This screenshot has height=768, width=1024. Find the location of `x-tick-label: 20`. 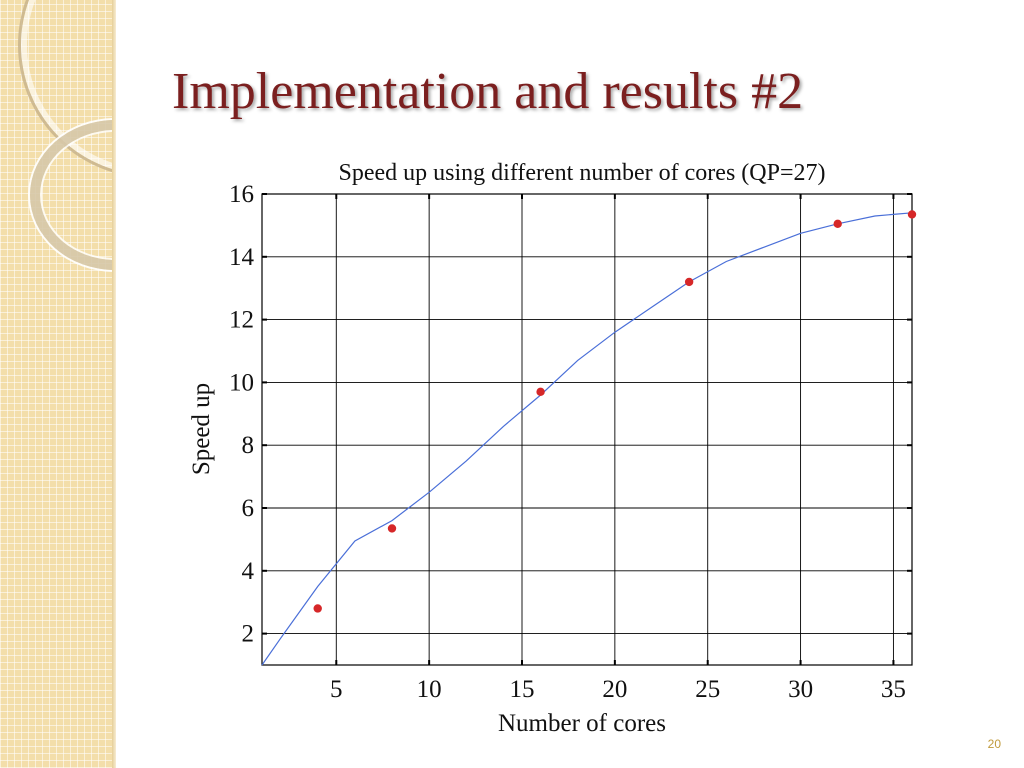

x-tick-label: 20 is located at coordinates (614, 689).